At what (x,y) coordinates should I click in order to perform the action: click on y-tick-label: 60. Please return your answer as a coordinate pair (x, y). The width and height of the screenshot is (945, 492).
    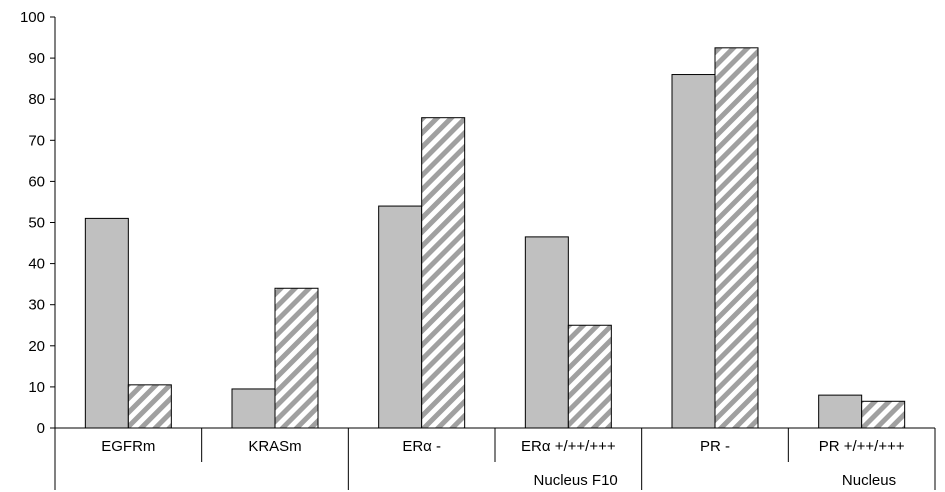
    Looking at the image, I should click on (36, 181).